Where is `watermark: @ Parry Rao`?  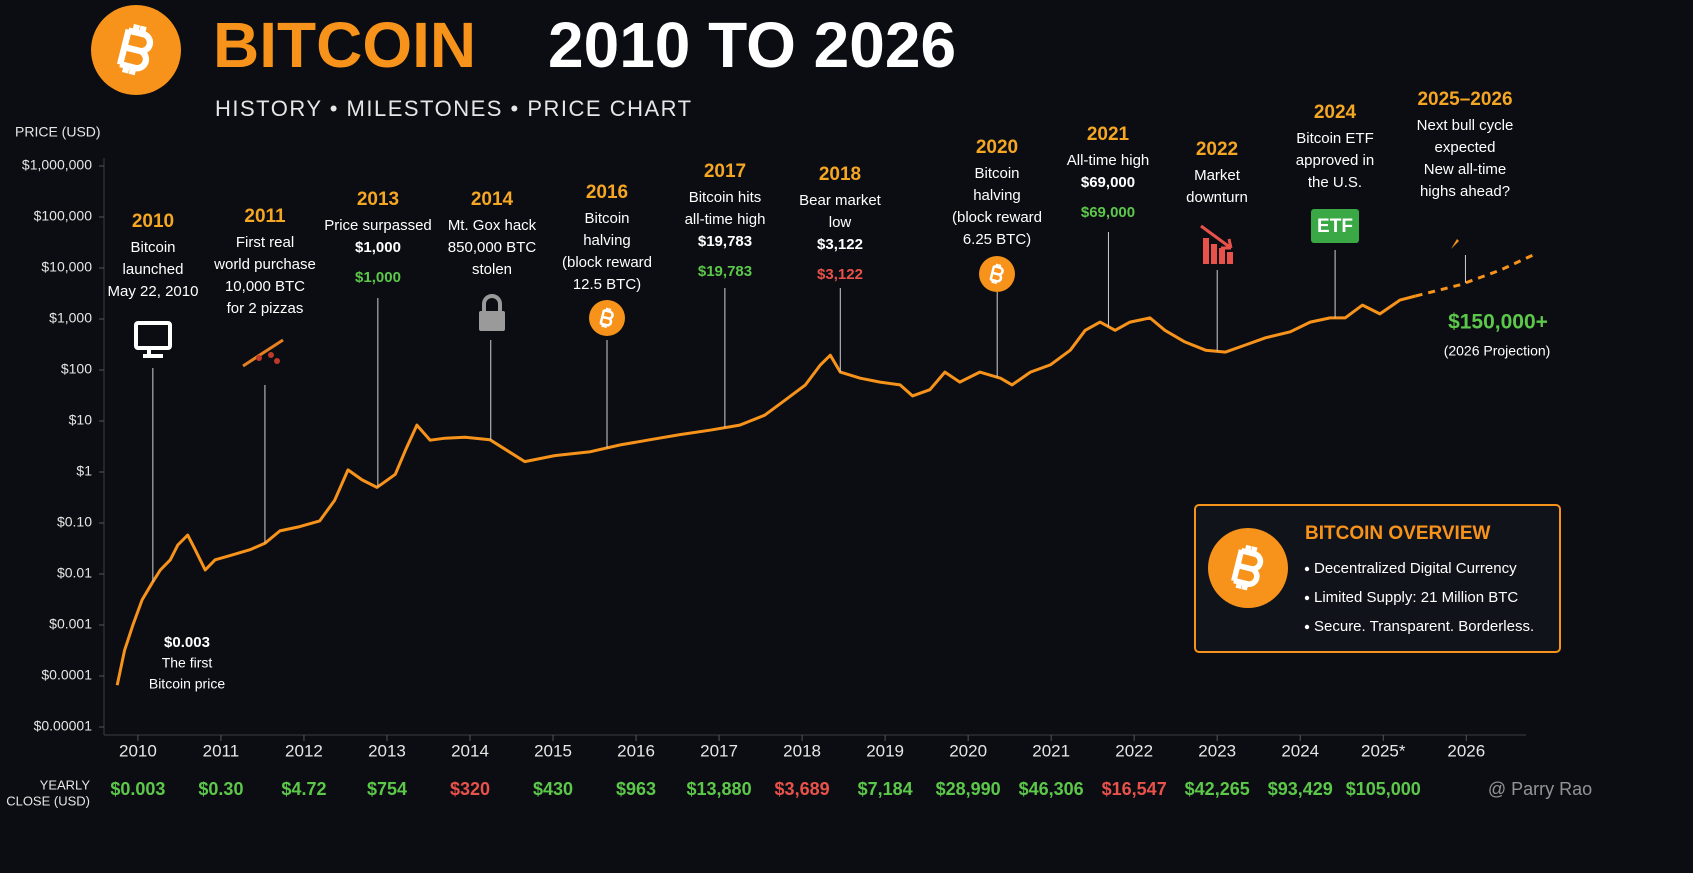
watermark: @ Parry Rao is located at coordinates (1540, 789).